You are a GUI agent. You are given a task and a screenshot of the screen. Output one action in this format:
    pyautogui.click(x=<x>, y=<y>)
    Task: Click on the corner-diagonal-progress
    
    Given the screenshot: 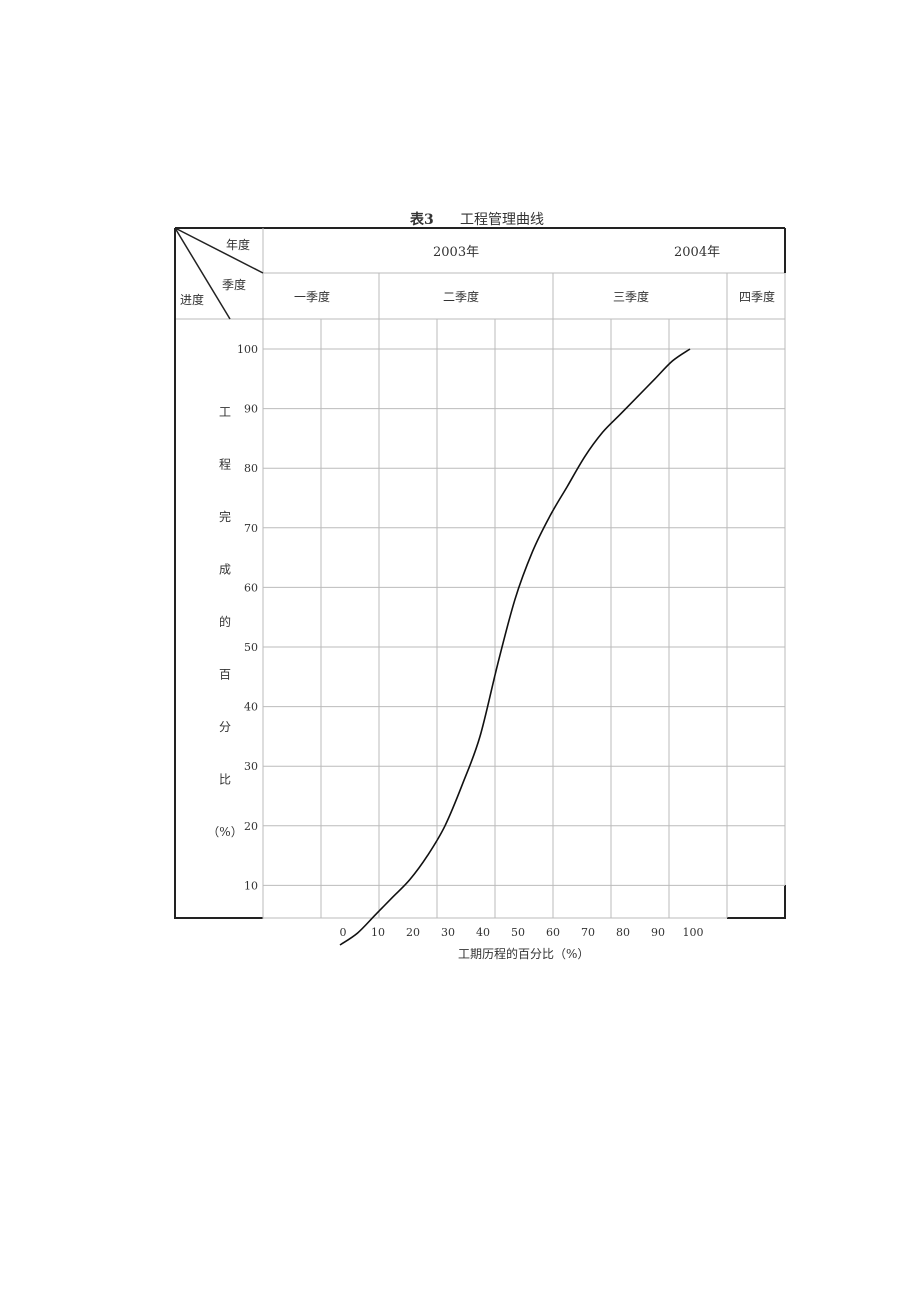 What is the action you would take?
    pyautogui.click(x=202, y=273)
    